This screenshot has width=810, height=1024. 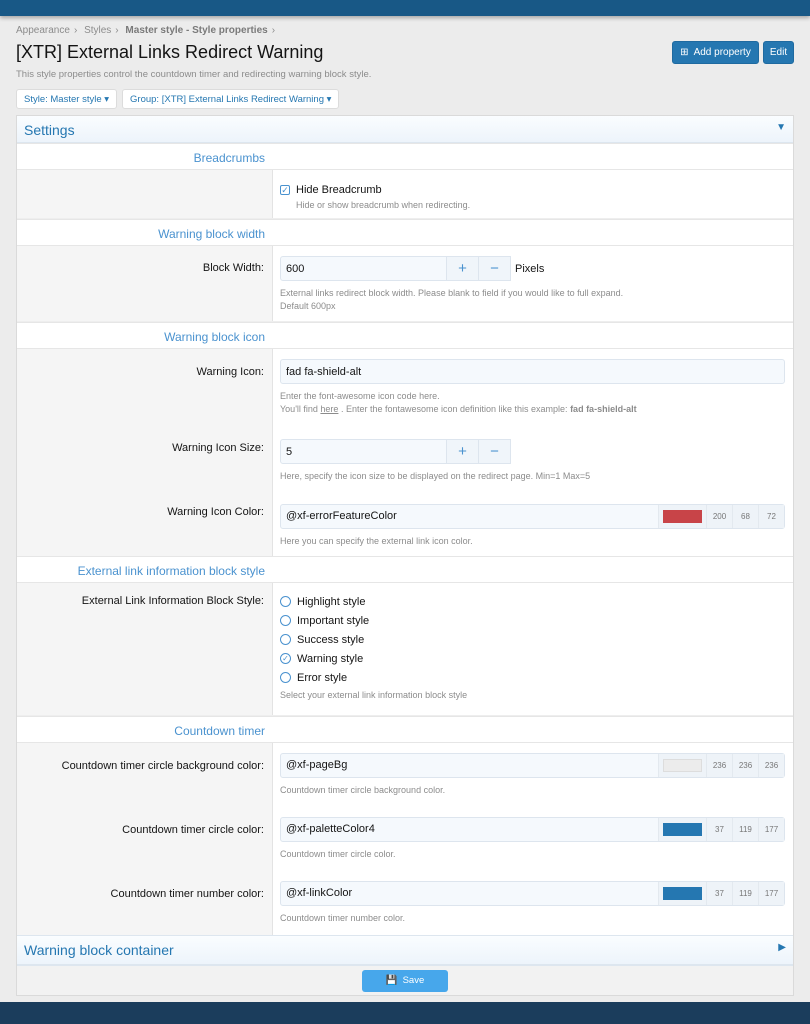 What do you see at coordinates (530, 268) in the screenshot?
I see `unit-label: Pixels` at bounding box center [530, 268].